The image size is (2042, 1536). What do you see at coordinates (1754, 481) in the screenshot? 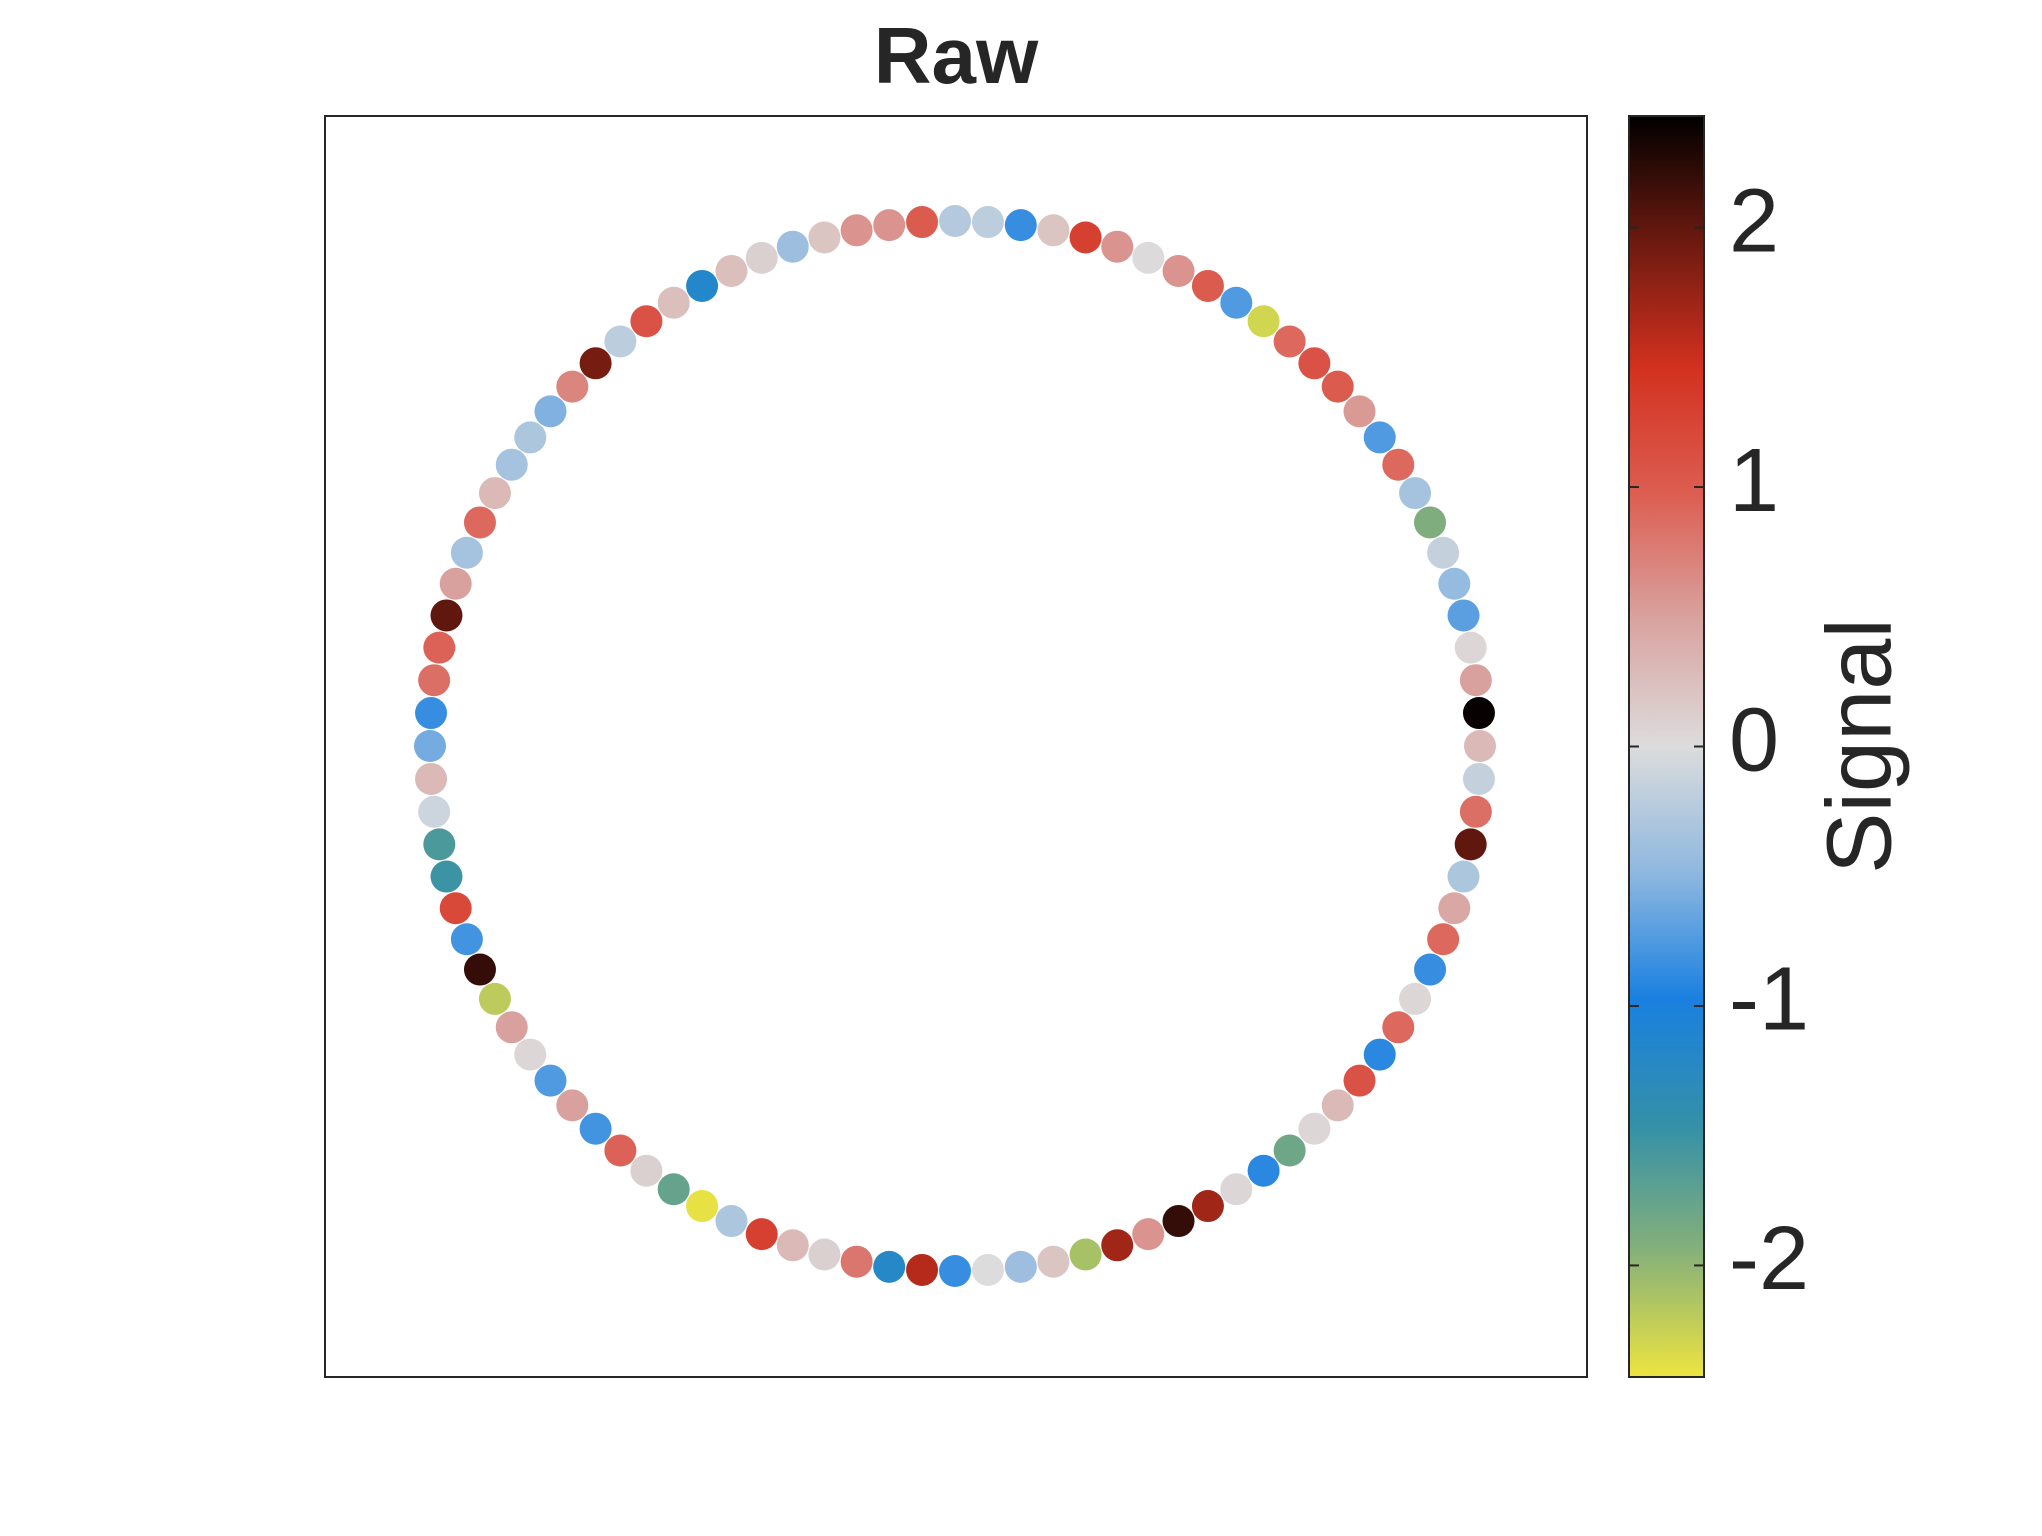
I see `colorbar-tick-label: 1` at bounding box center [1754, 481].